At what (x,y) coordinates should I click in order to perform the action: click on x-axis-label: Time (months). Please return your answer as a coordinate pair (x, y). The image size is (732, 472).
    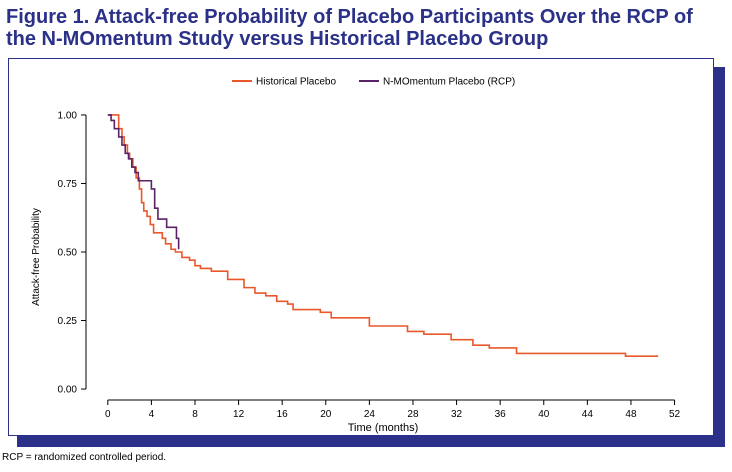
    Looking at the image, I should click on (383, 428).